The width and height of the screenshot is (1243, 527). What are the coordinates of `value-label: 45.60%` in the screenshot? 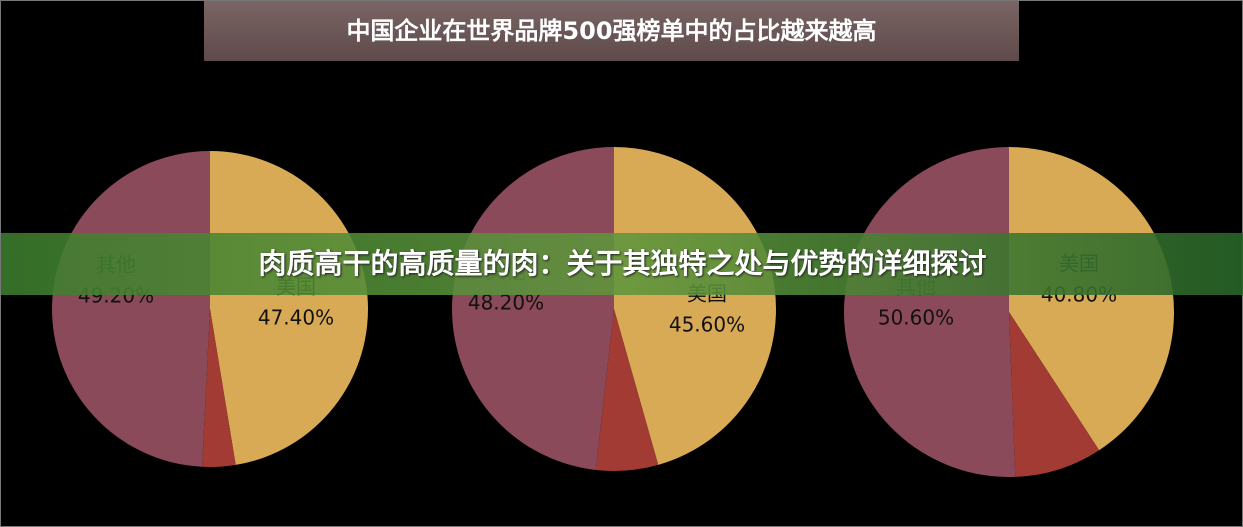 It's located at (707, 325).